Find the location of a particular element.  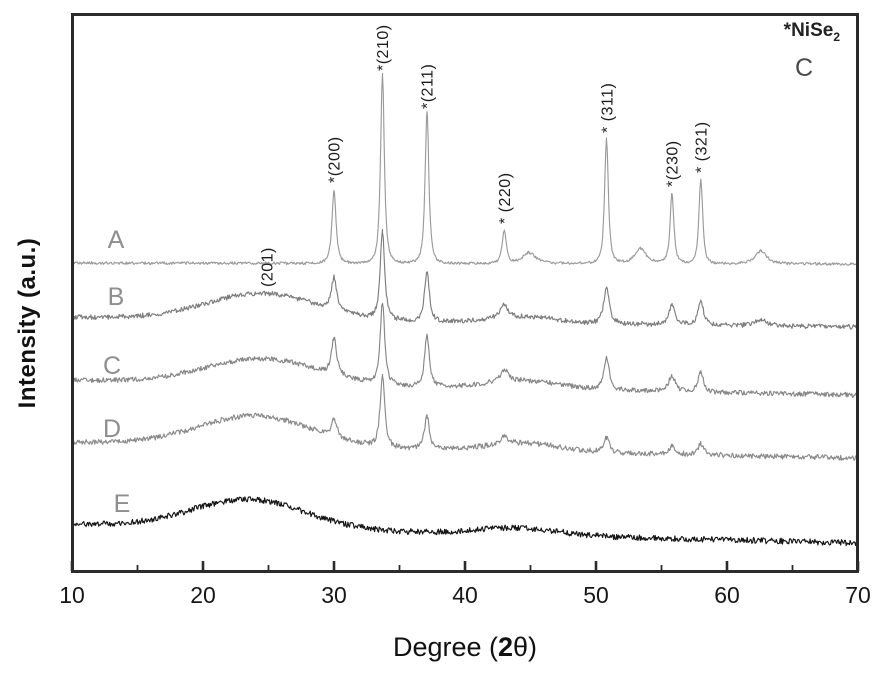

x-axis-title-2: 2 is located at coordinates (506, 647).